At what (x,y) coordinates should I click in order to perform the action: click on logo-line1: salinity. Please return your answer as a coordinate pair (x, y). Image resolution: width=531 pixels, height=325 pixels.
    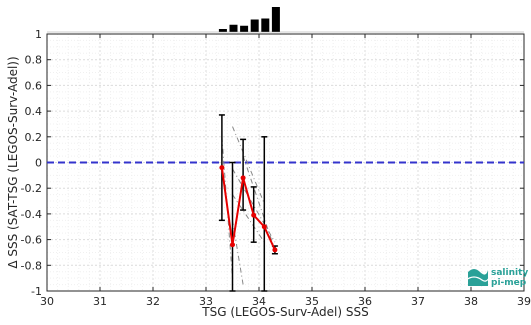
    Looking at the image, I should click on (509, 273).